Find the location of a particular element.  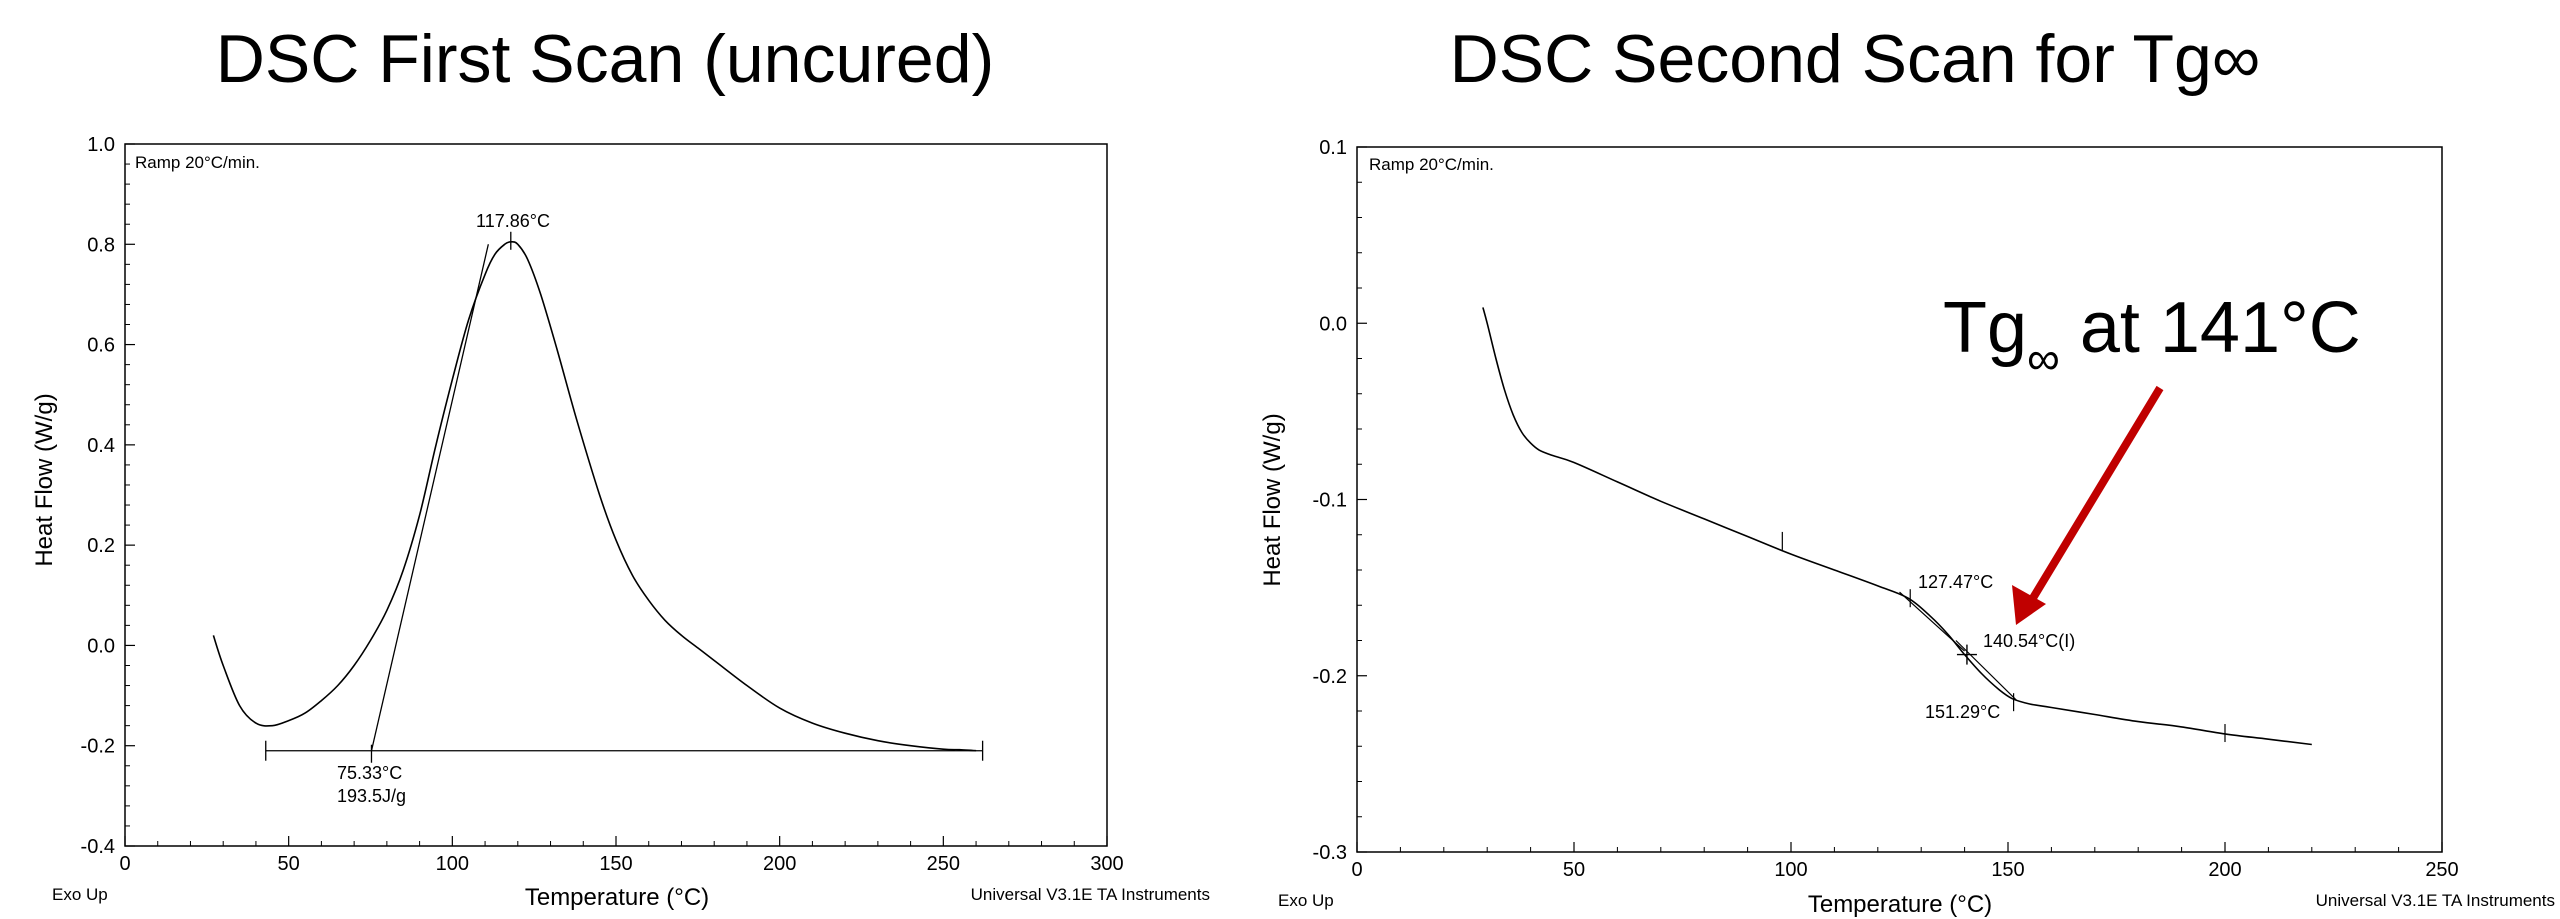

instrument-label-second: Universal V3.1E TA Instruments is located at coordinates (2435, 900).